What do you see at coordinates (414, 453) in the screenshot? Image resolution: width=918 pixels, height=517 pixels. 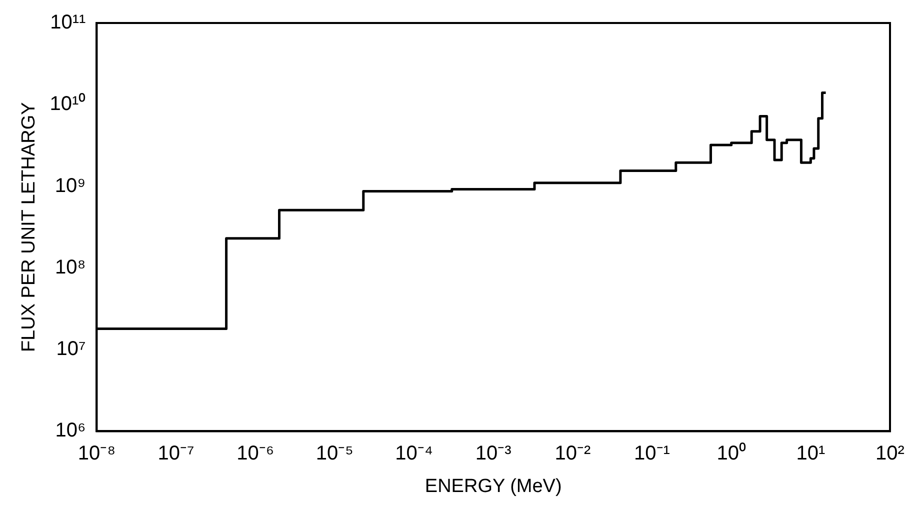 I see `x-tick-label: 10⁻⁴` at bounding box center [414, 453].